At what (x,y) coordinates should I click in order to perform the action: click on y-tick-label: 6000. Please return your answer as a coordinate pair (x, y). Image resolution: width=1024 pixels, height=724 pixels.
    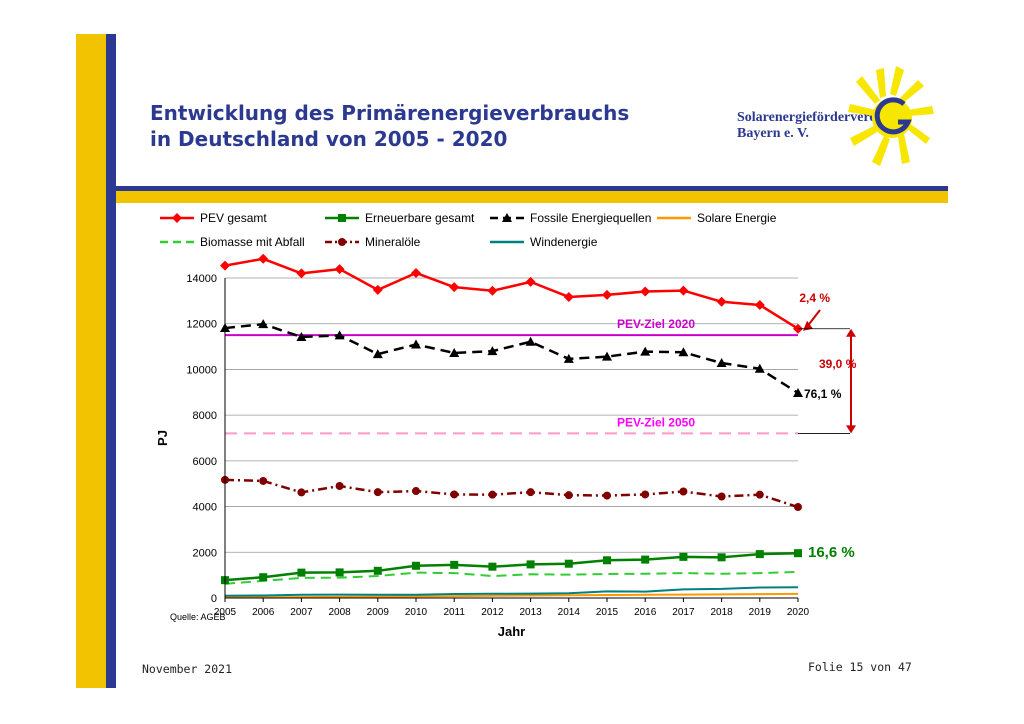
    Looking at the image, I should click on (205, 462).